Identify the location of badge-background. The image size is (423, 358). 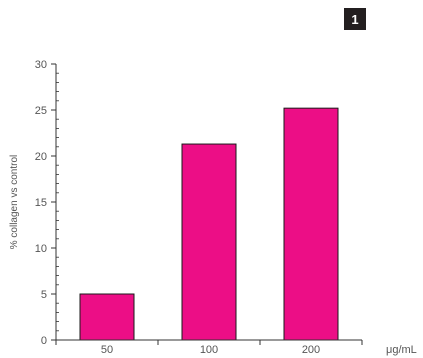
(355, 19).